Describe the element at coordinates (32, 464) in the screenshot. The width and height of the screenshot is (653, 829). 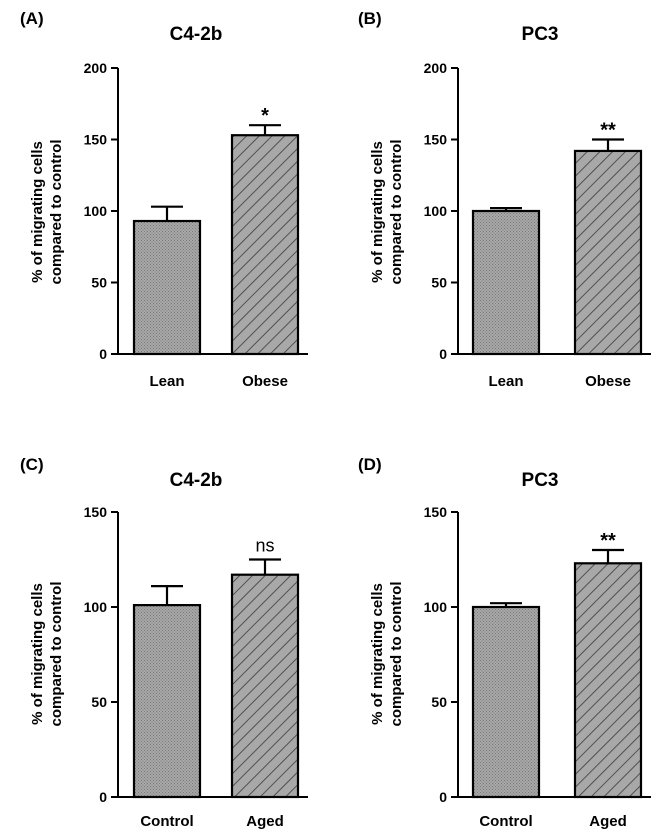
I see `panel-letter: (C)` at that location.